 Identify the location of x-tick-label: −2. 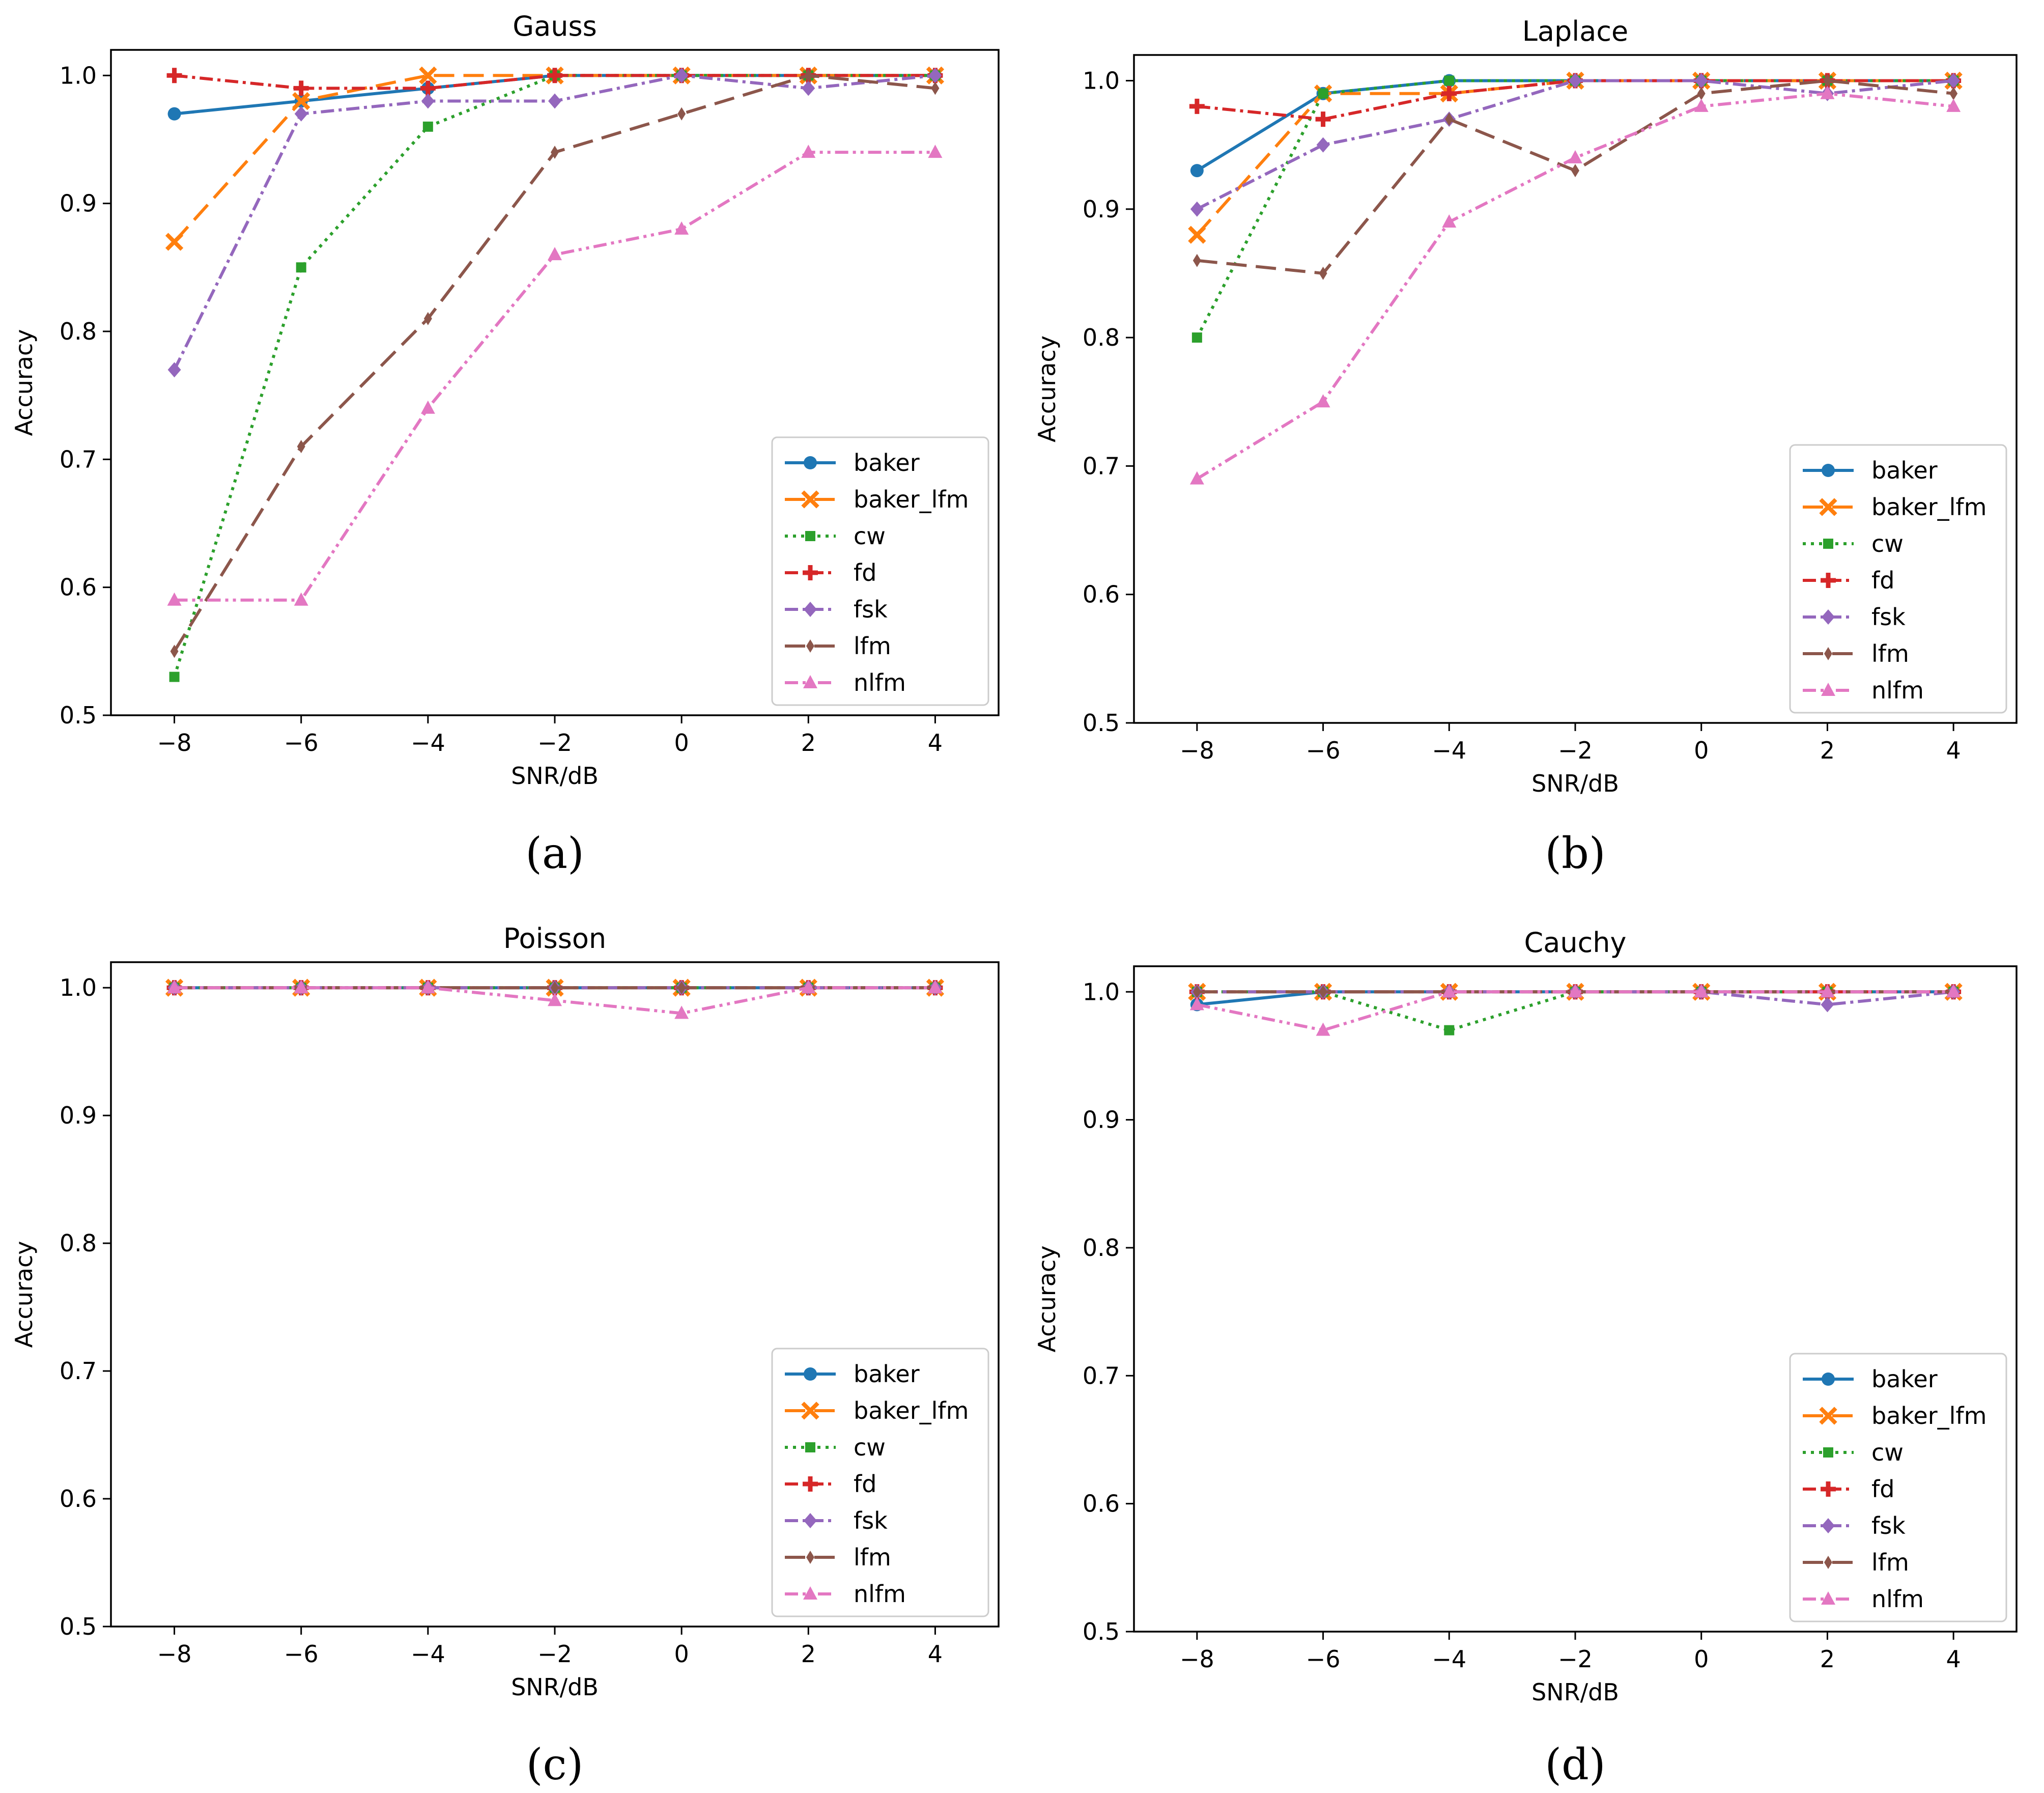
(1575, 750).